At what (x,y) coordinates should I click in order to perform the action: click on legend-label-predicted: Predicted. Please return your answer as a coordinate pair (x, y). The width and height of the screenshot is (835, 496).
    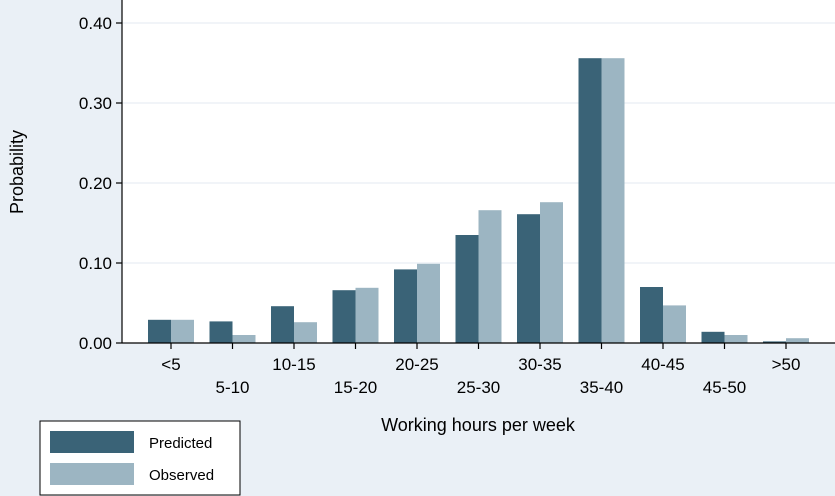
    Looking at the image, I should click on (180, 443).